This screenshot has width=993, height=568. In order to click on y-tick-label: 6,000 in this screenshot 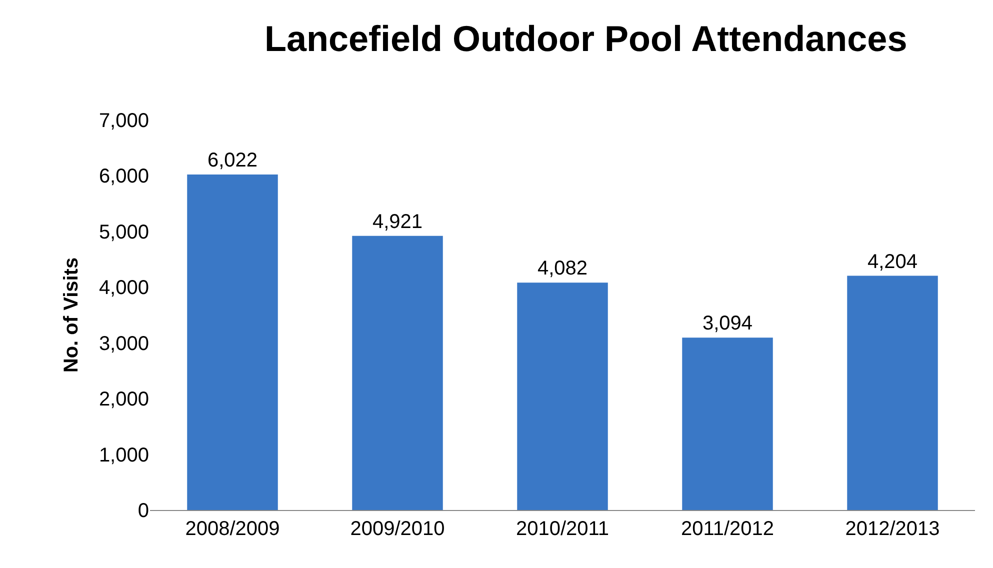, I will do `click(123, 177)`.